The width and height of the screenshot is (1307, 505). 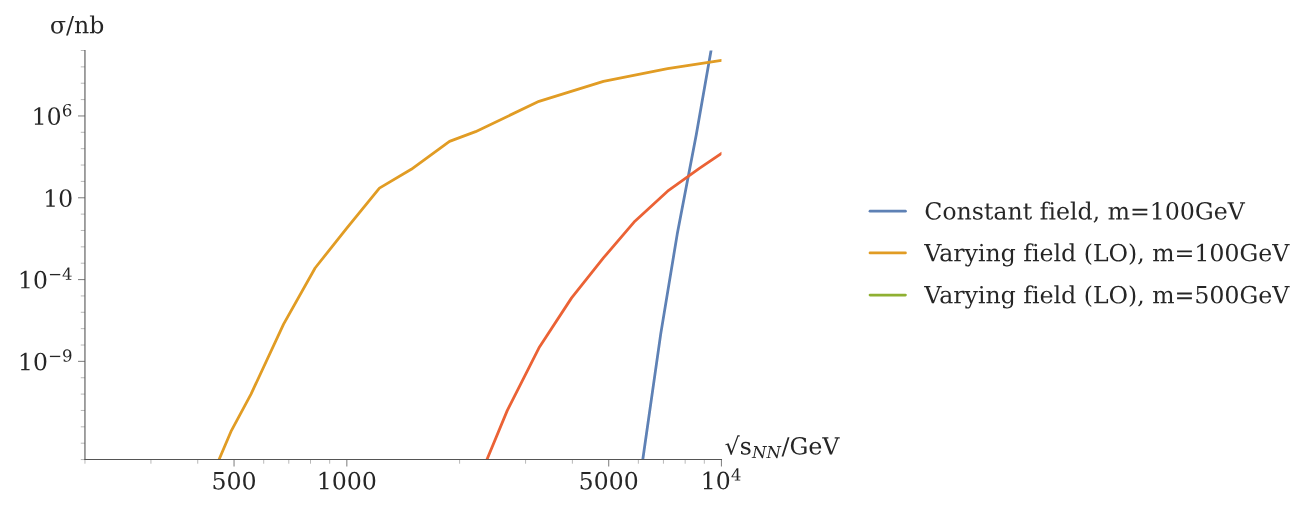 What do you see at coordinates (234, 480) in the screenshot?
I see `x-tick-label: 500` at bounding box center [234, 480].